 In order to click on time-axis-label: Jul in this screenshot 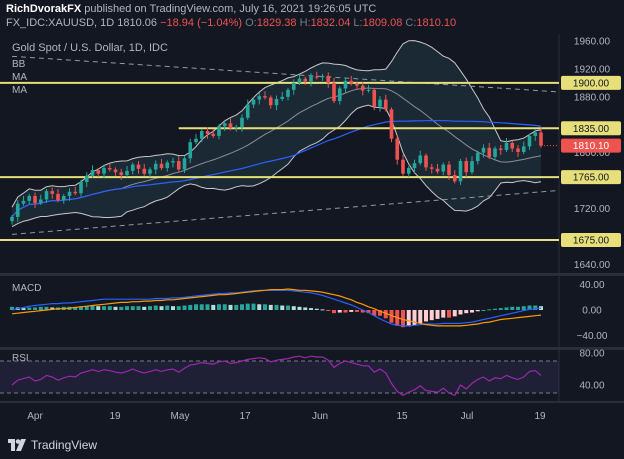, I will do `click(467, 416)`.